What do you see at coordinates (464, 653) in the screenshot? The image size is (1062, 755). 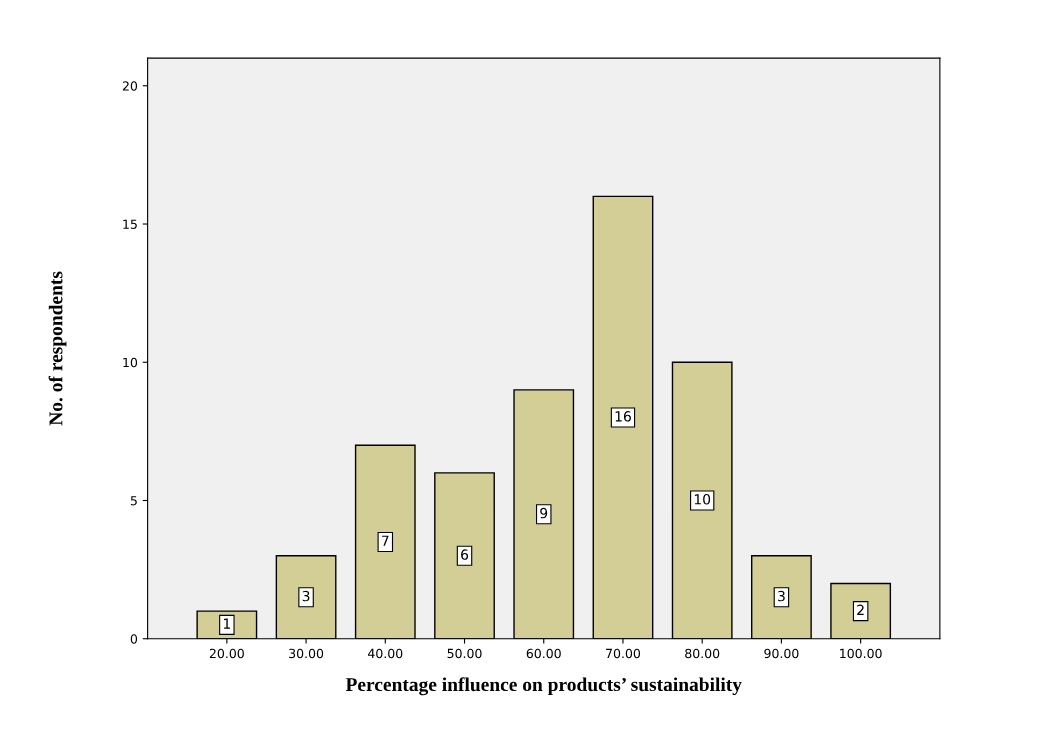 I see `x-tick-label: 50.00` at bounding box center [464, 653].